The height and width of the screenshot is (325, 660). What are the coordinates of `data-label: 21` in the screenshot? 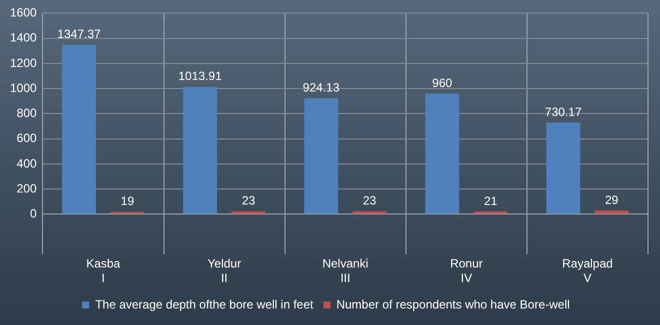 It's located at (491, 201).